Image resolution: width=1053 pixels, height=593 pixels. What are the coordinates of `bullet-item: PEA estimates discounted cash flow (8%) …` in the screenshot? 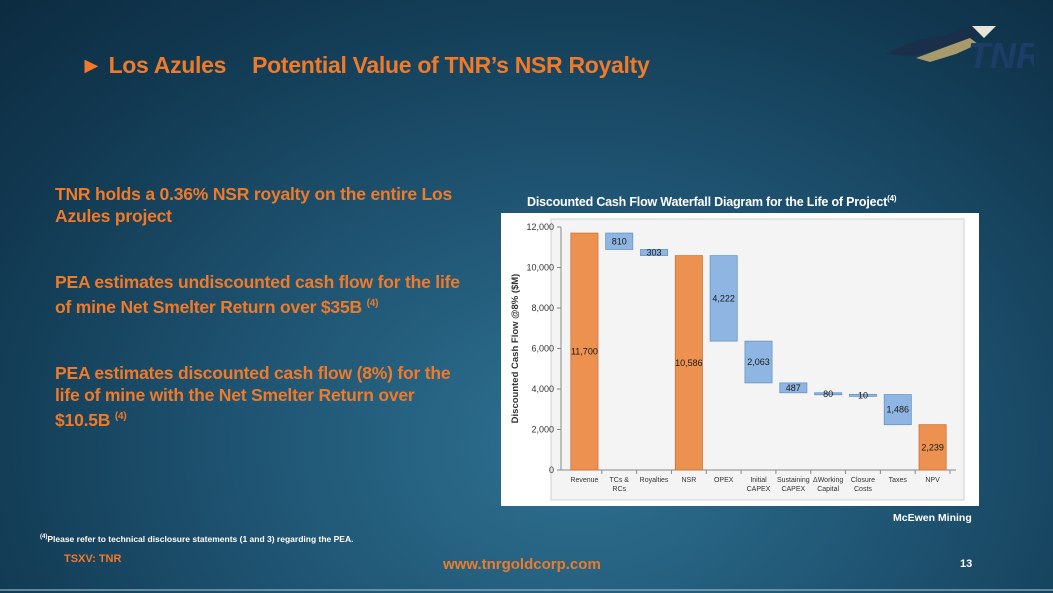 It's located at (253, 396).